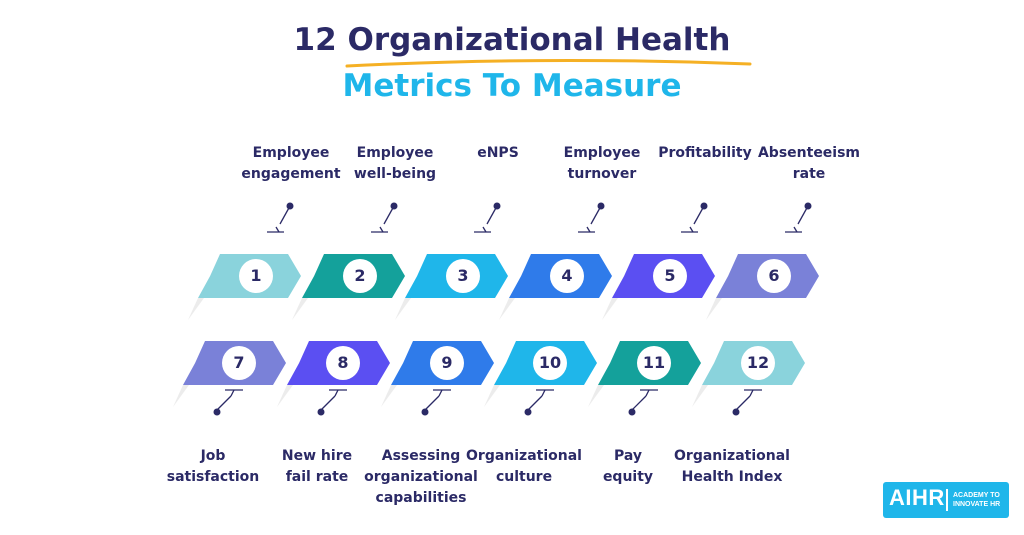 This screenshot has height=535, width=1024. Describe the element at coordinates (758, 363) in the screenshot. I see `step-number-12: 12` at that location.